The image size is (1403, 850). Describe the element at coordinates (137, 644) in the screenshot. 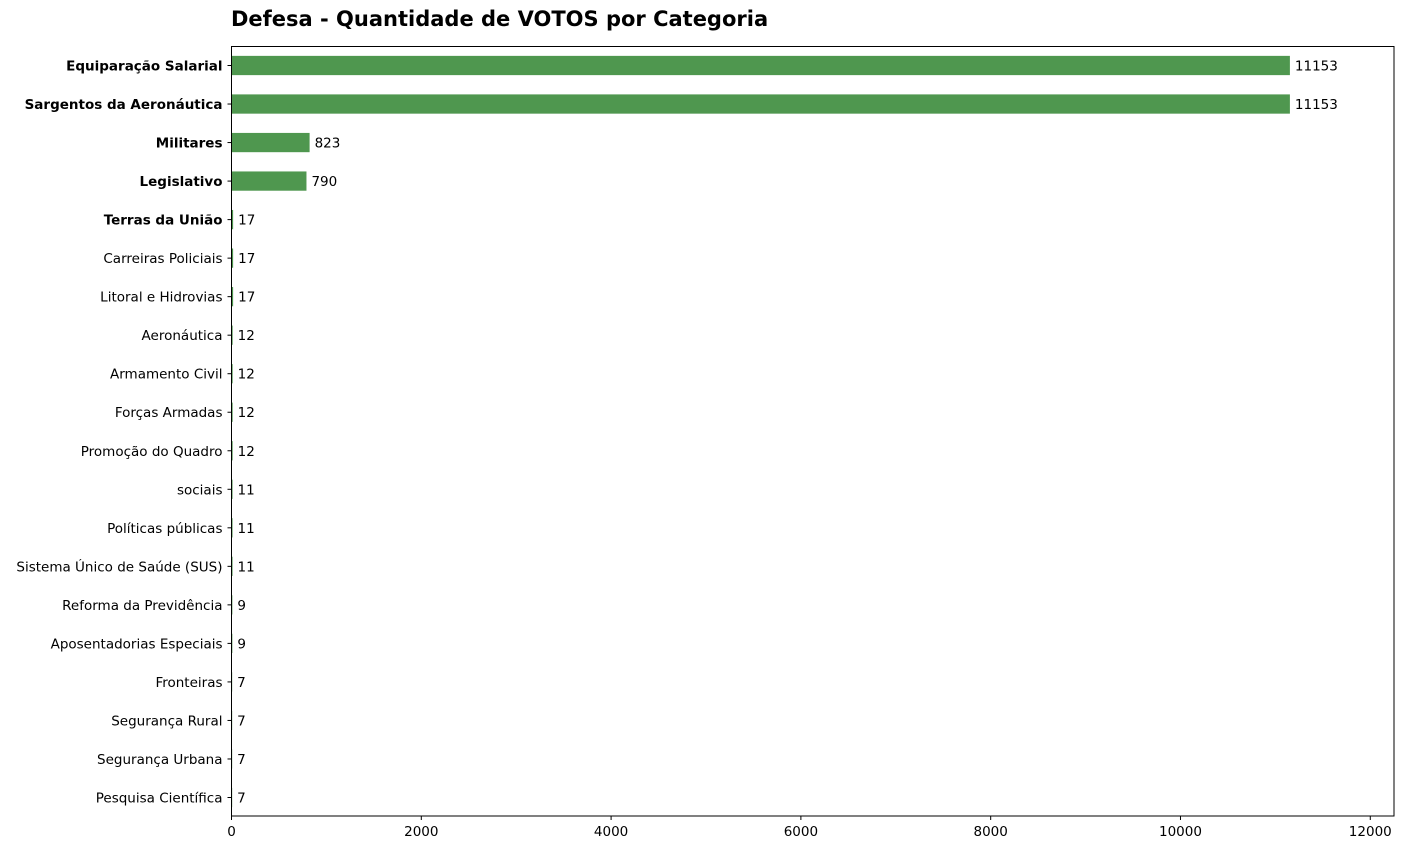

I see `category-label: Aposentadorias Especiais` at that location.